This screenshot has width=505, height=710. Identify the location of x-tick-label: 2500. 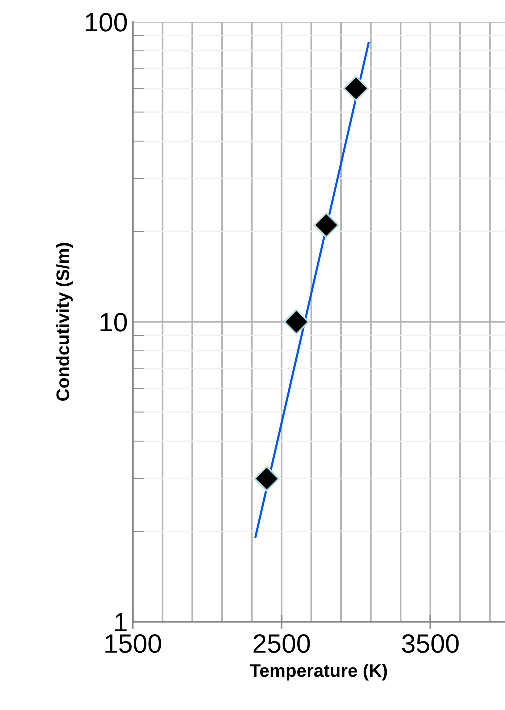
(282, 644).